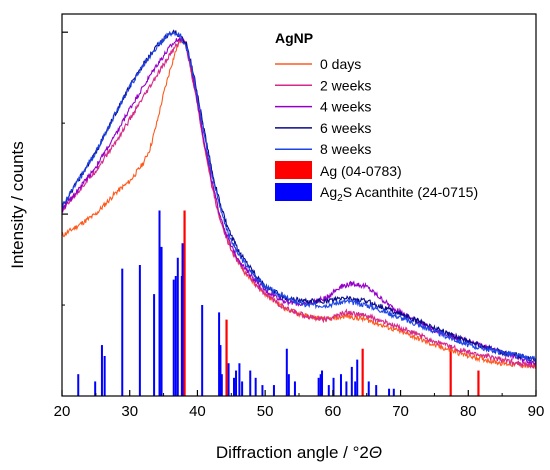  What do you see at coordinates (333, 411) in the screenshot?
I see `x-tick-label-4: 60` at bounding box center [333, 411].